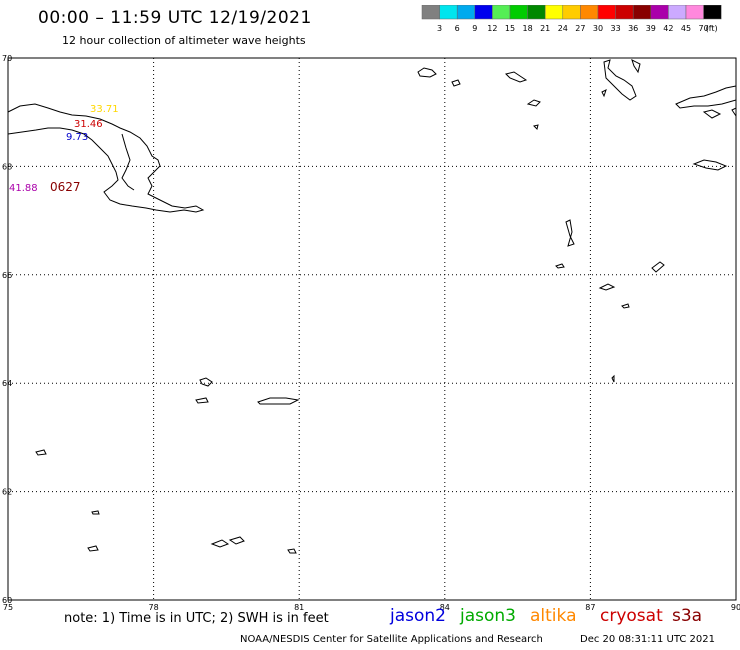 This screenshot has height=650, width=740. What do you see at coordinates (104, 109) in the screenshot?
I see `obs-value-1: 33.71` at bounding box center [104, 109].